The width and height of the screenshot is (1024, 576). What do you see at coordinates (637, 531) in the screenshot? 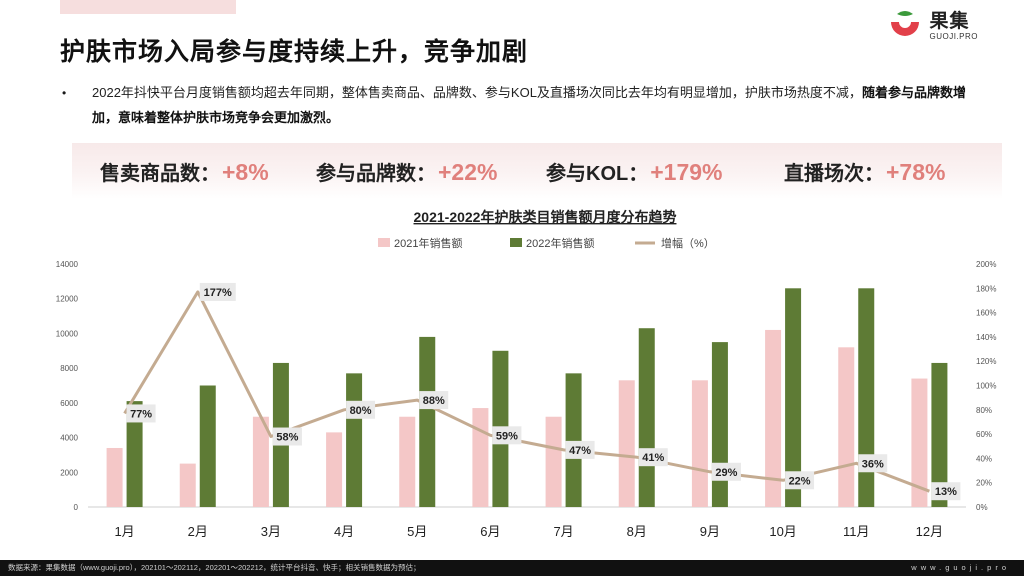
I see `x-tick-label: 8月` at bounding box center [637, 531].